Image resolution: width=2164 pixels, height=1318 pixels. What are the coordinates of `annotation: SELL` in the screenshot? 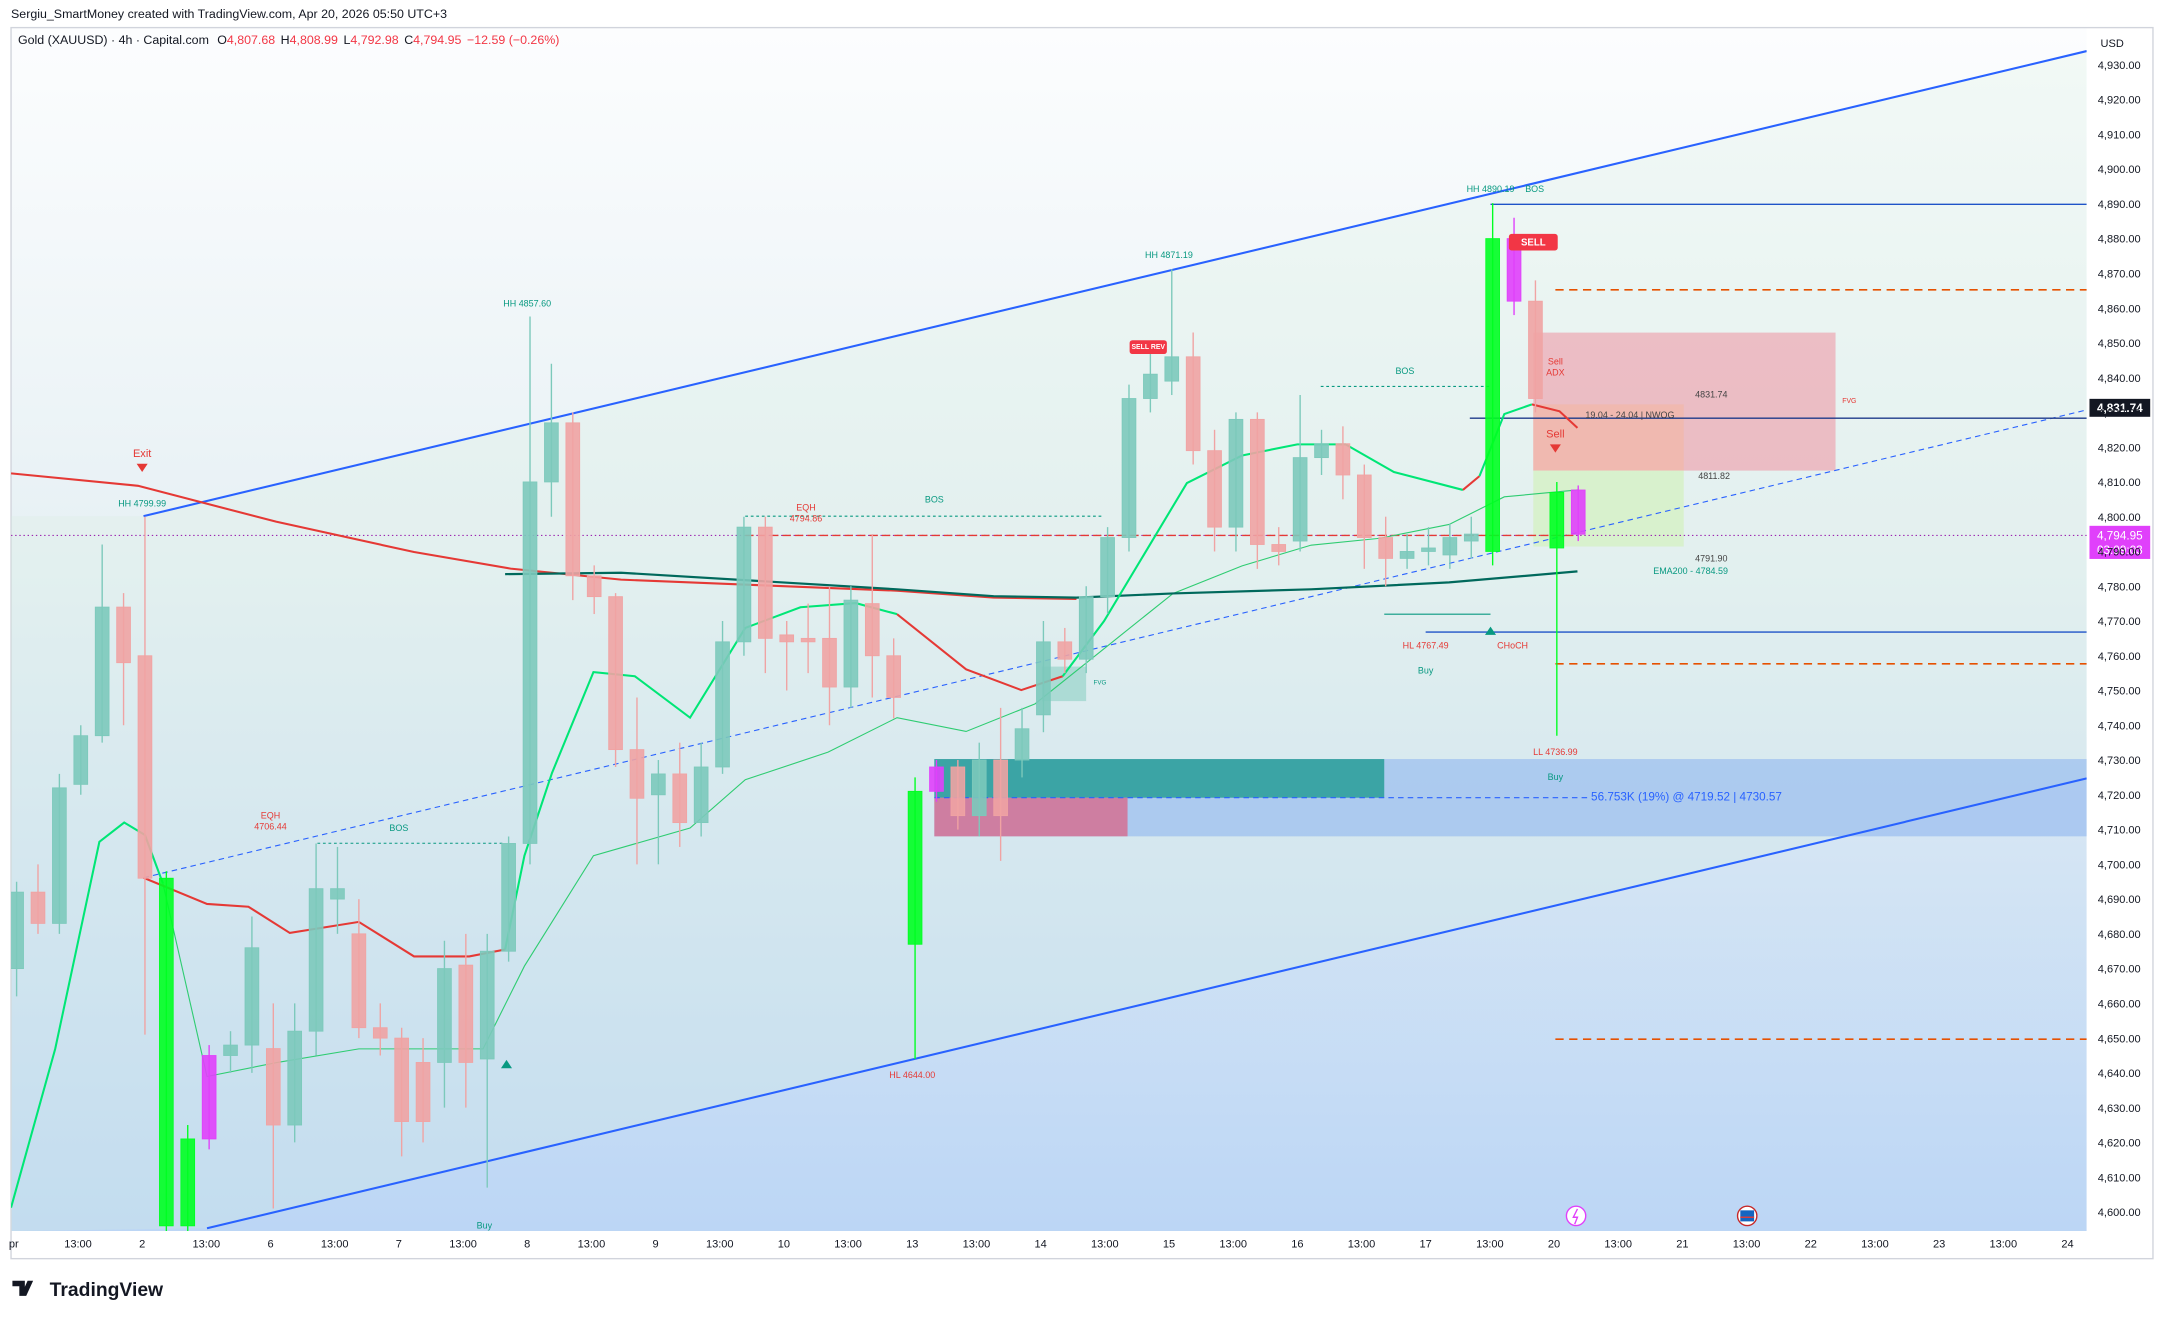 It's located at (1533, 243).